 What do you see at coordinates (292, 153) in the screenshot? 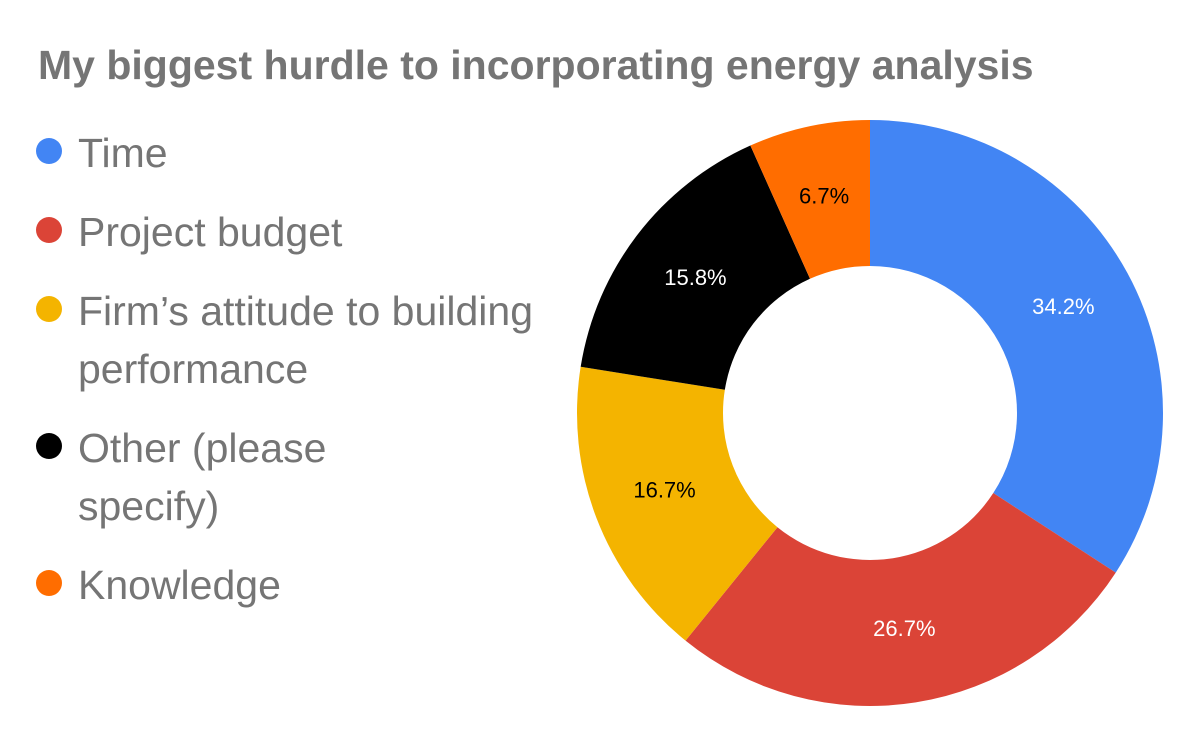
I see `legend-item: Time` at bounding box center [292, 153].